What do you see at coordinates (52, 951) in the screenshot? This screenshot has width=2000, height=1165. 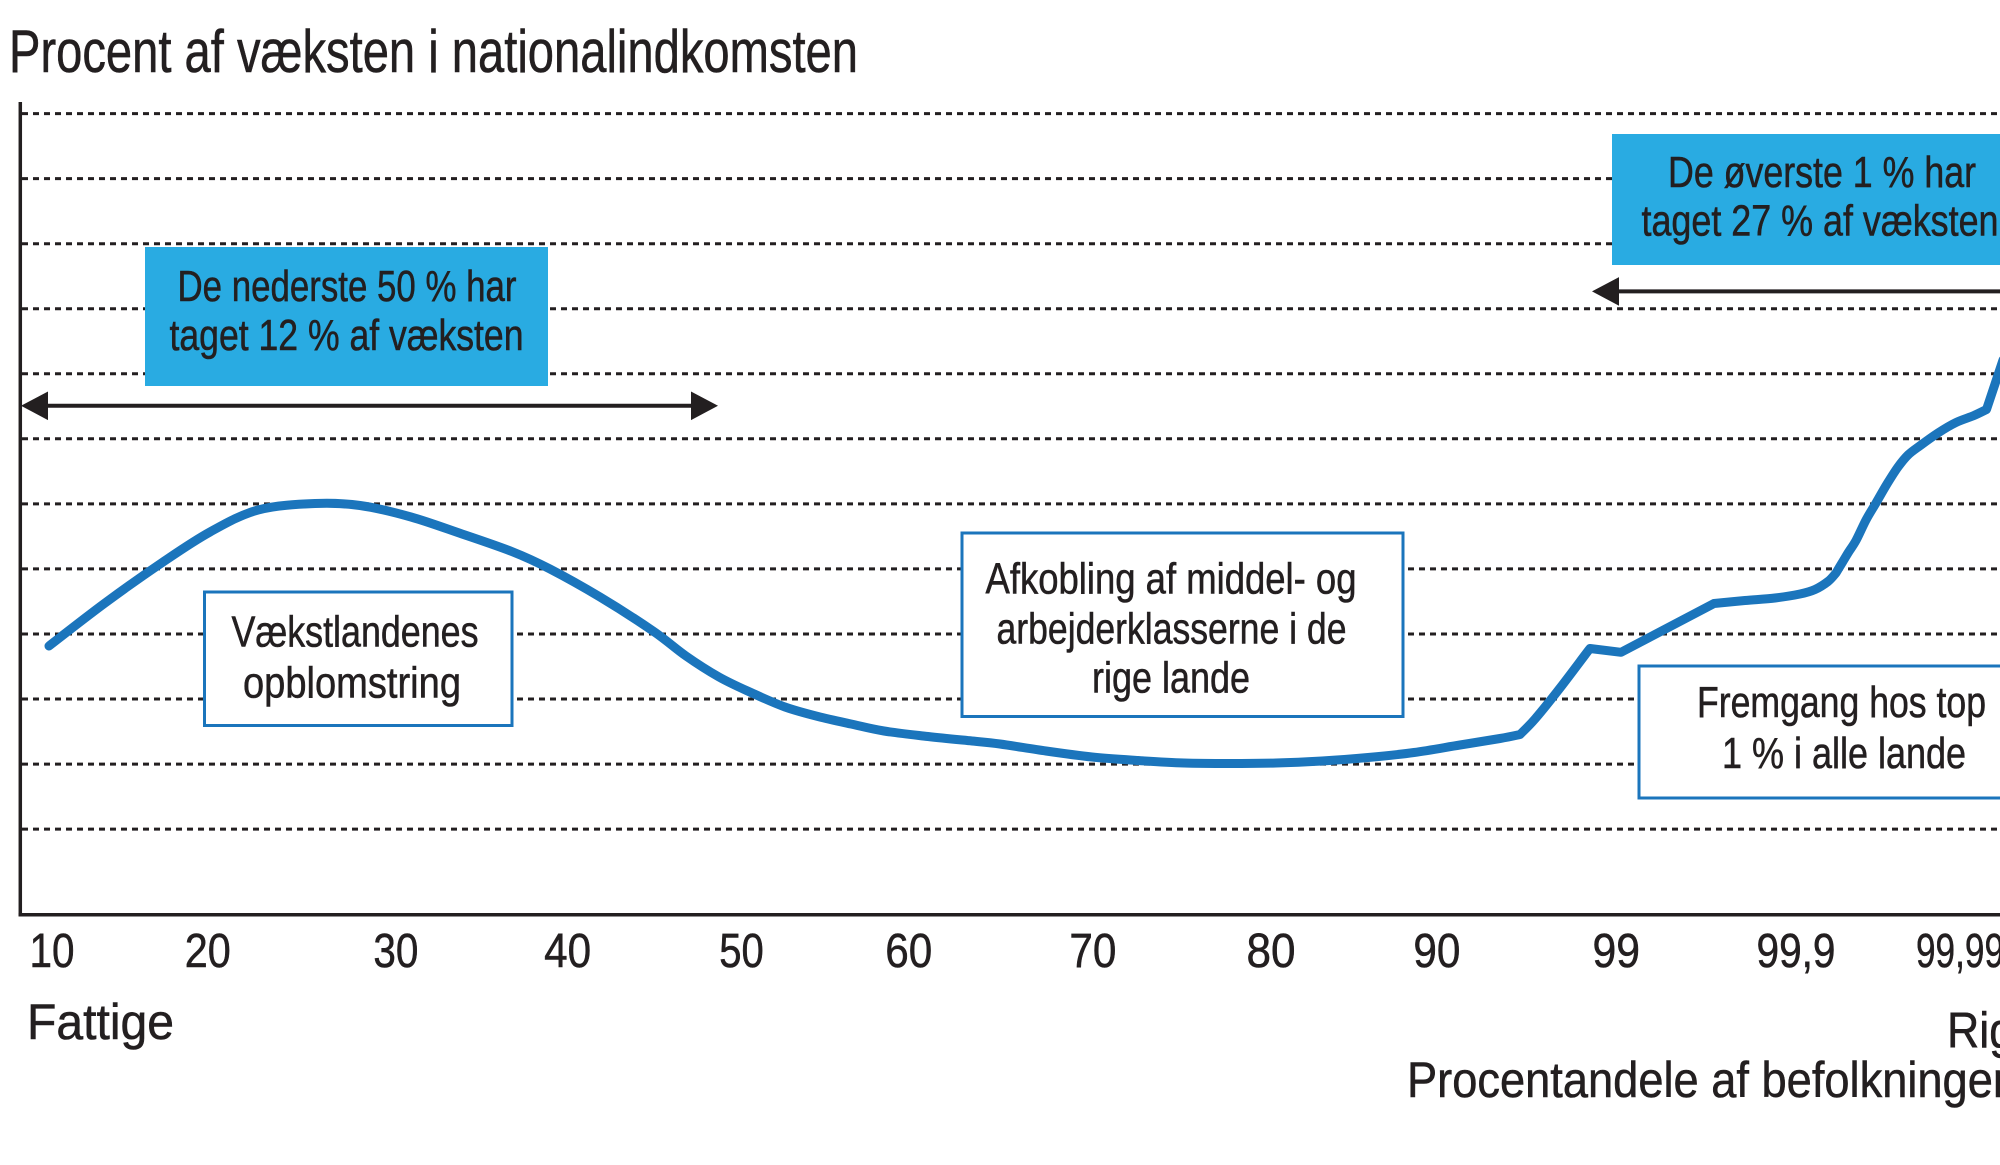 I see `svg-text: 10` at bounding box center [52, 951].